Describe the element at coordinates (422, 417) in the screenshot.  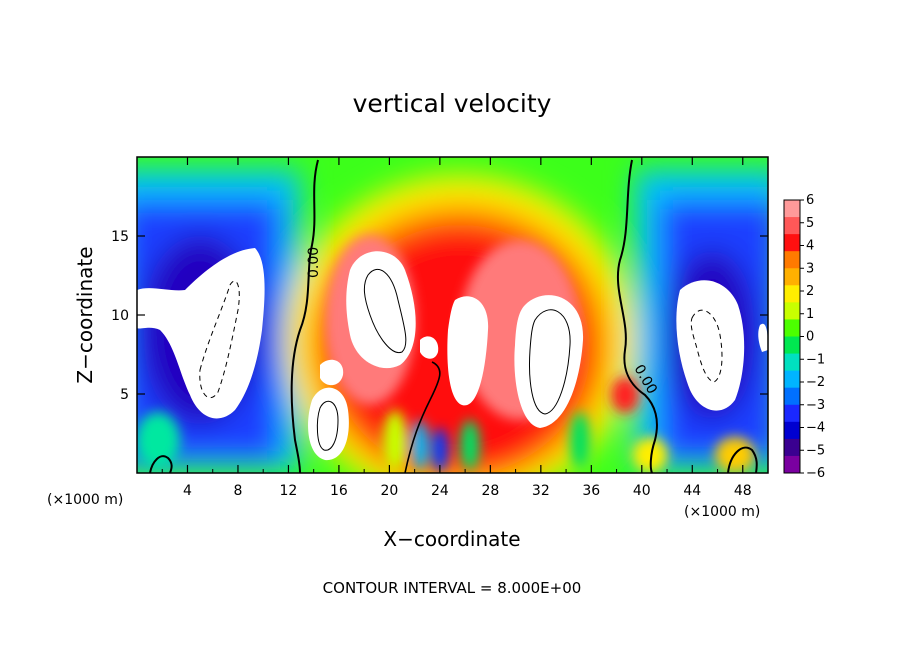
I see `zero-contour-lower-center` at that location.